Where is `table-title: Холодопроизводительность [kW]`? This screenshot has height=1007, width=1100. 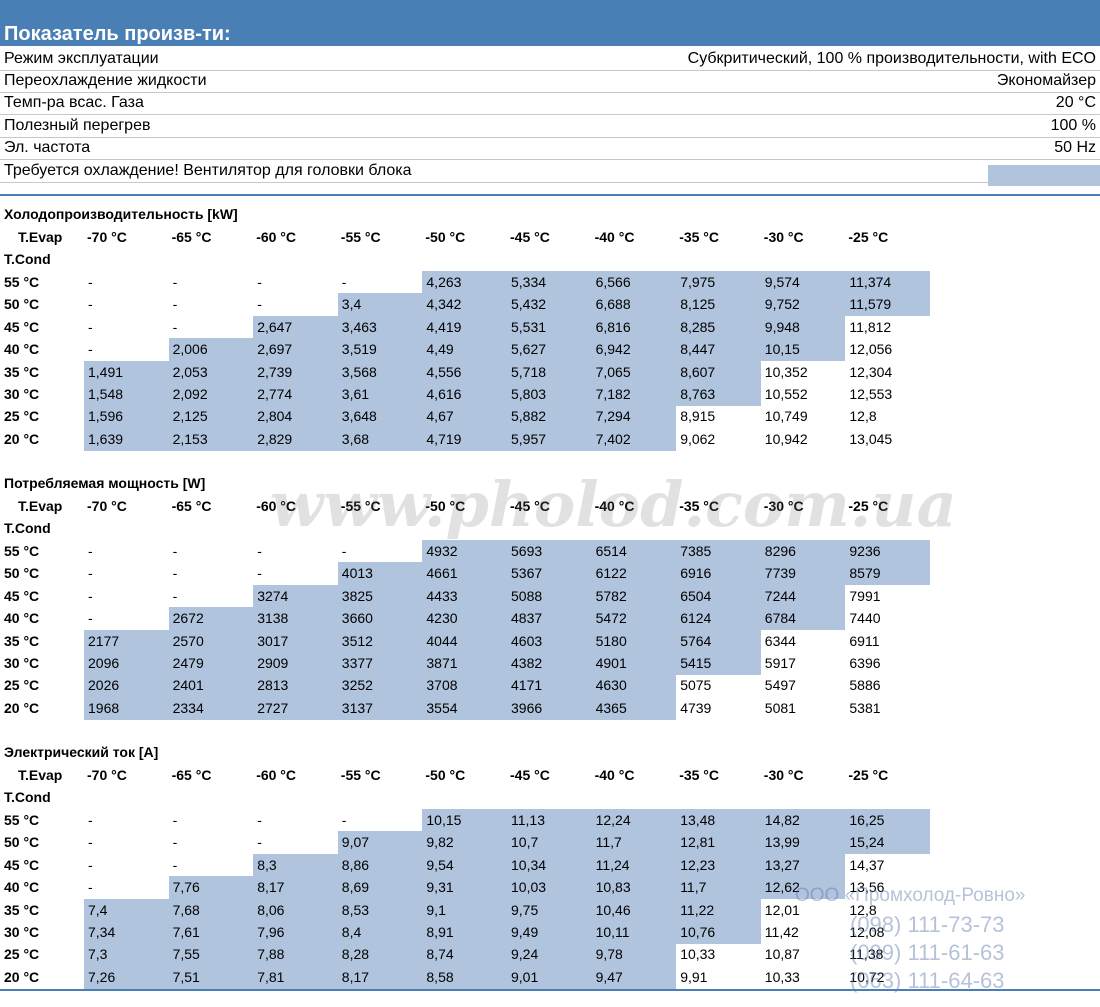
table-title: Холодопроизводительность [kW] is located at coordinates (121, 214).